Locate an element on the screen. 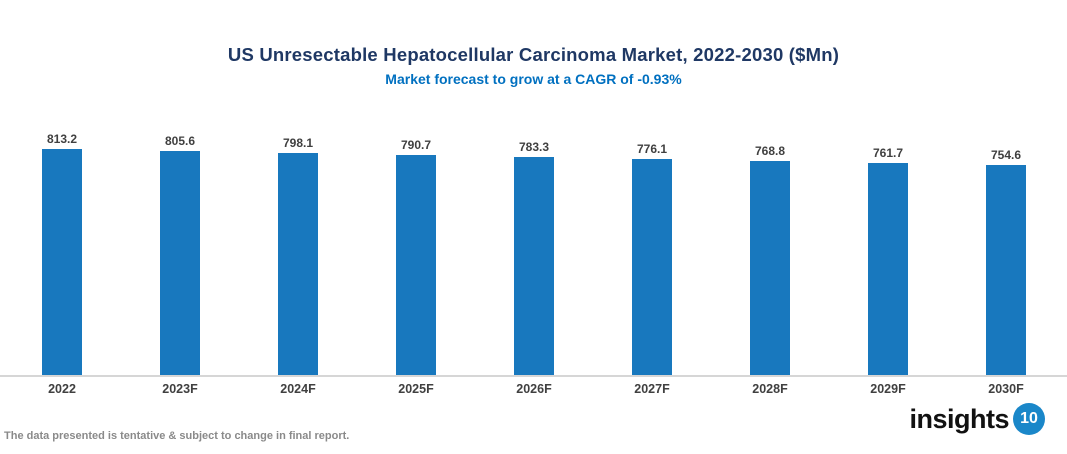 Image resolution: width=1067 pixels, height=454 pixels. bar-group: 754.6 is located at coordinates (1006, 252).